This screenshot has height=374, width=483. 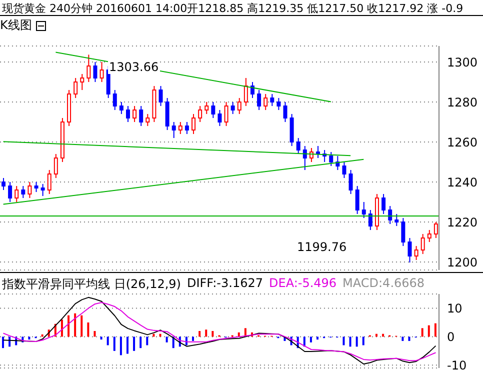 What do you see at coordinates (454, 308) in the screenshot?
I see `y-tick-label: 10` at bounding box center [454, 308].